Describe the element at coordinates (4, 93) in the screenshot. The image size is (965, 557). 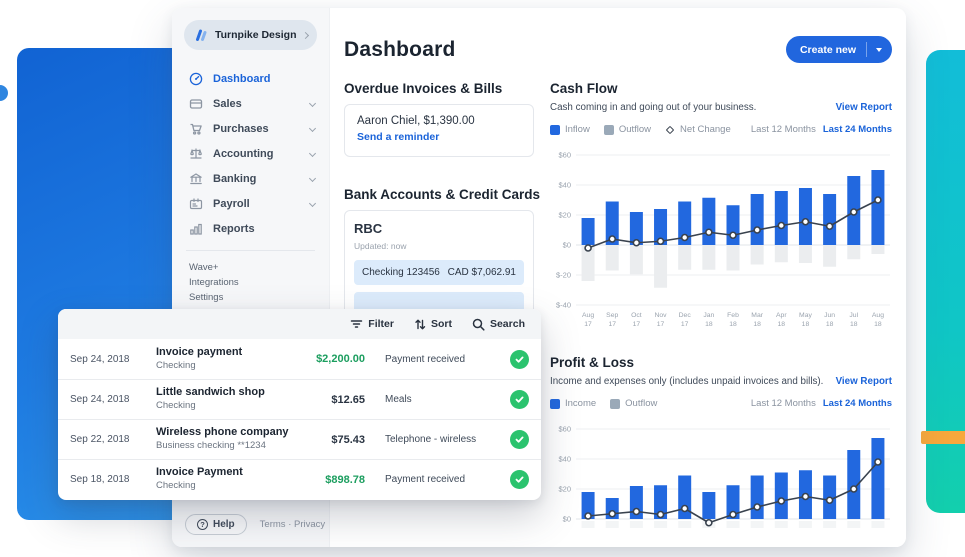
I see `decorative-blue-dot` at that location.